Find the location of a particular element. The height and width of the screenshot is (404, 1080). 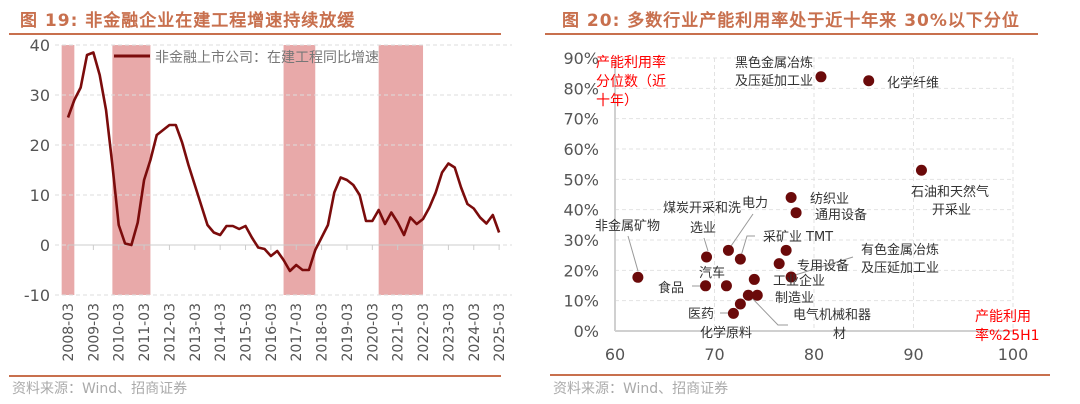

y-tick-label: 10 is located at coordinates (40, 195).